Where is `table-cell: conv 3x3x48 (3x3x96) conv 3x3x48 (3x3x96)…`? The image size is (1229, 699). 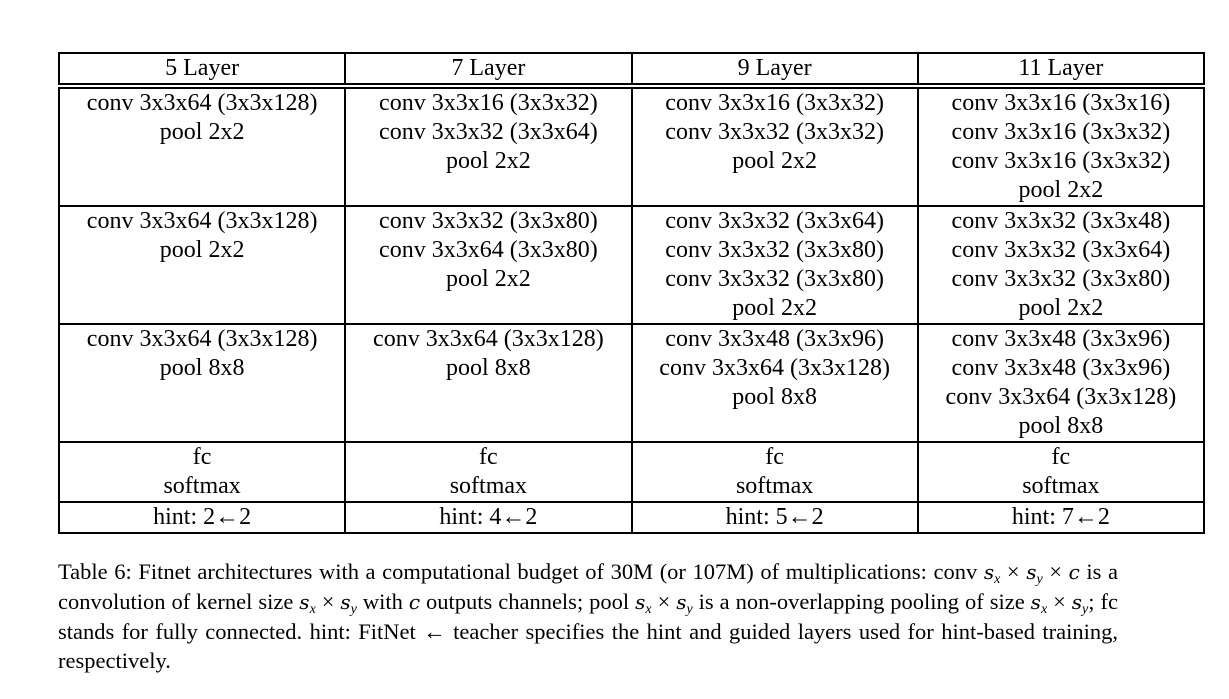 table-cell: conv 3x3x48 (3x3x96) conv 3x3x48 (3x3x96)… is located at coordinates (1061, 383).